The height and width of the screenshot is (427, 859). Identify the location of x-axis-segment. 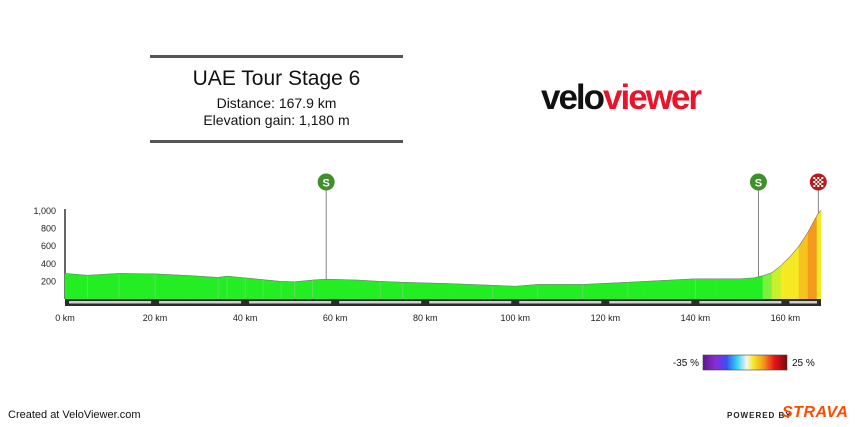
(200, 302).